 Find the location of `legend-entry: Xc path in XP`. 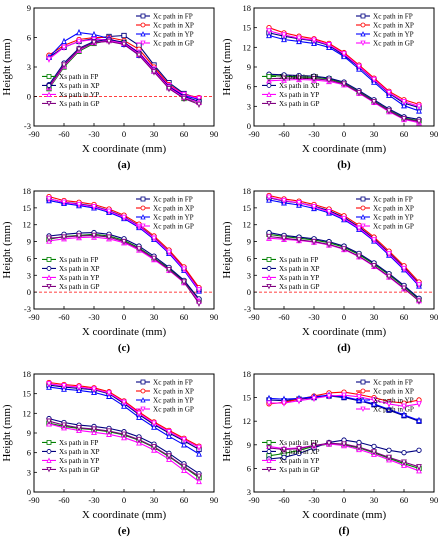

legend-entry: Xc path in XP is located at coordinates (173, 26).